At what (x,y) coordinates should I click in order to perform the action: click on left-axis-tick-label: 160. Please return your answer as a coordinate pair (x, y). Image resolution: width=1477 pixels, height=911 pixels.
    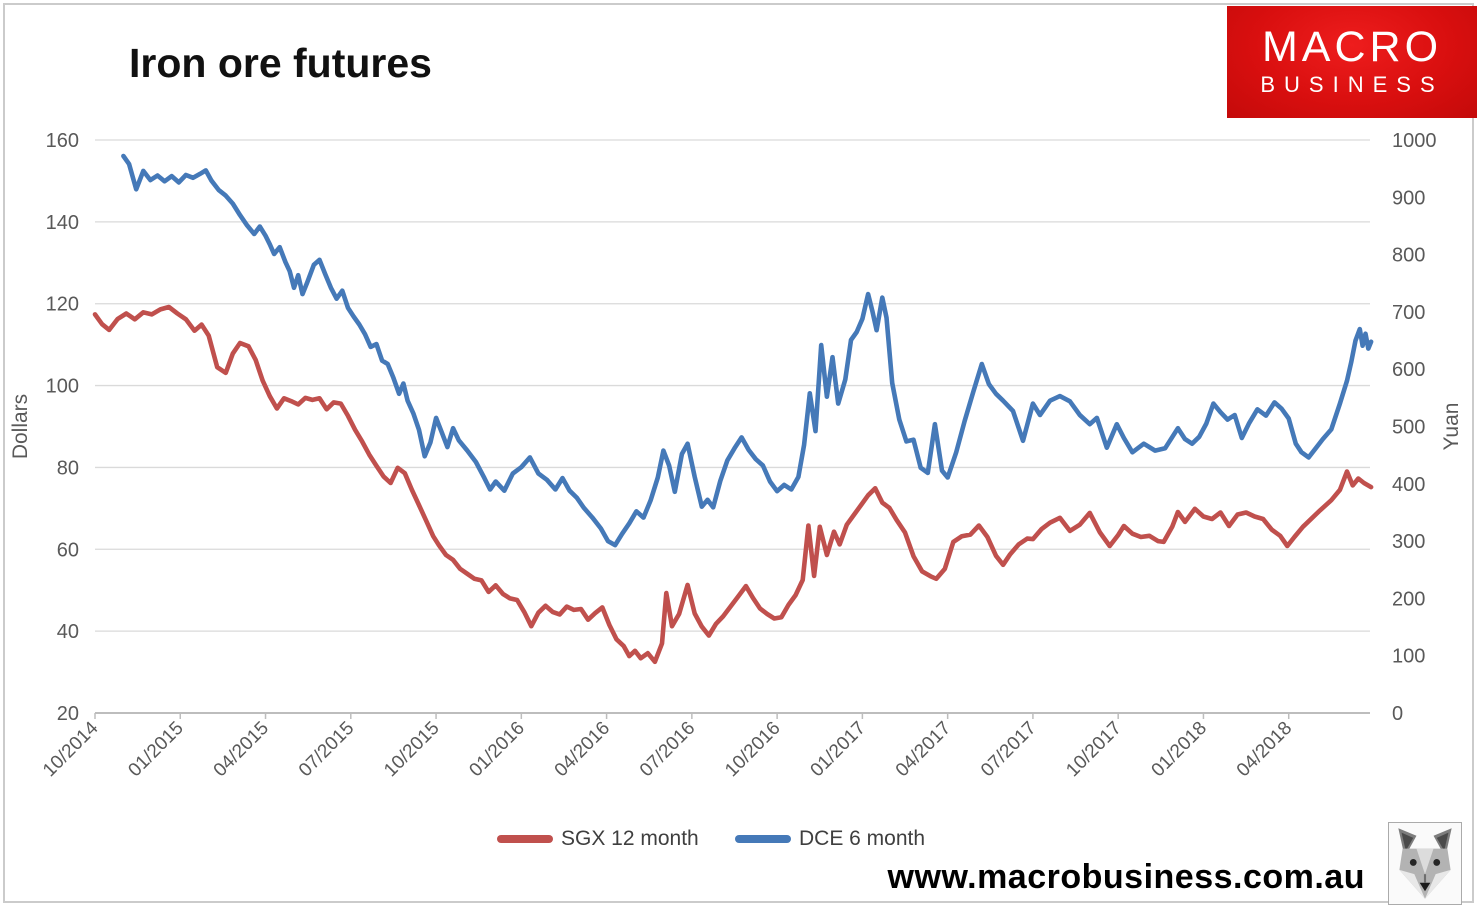
    Looking at the image, I should click on (62, 141).